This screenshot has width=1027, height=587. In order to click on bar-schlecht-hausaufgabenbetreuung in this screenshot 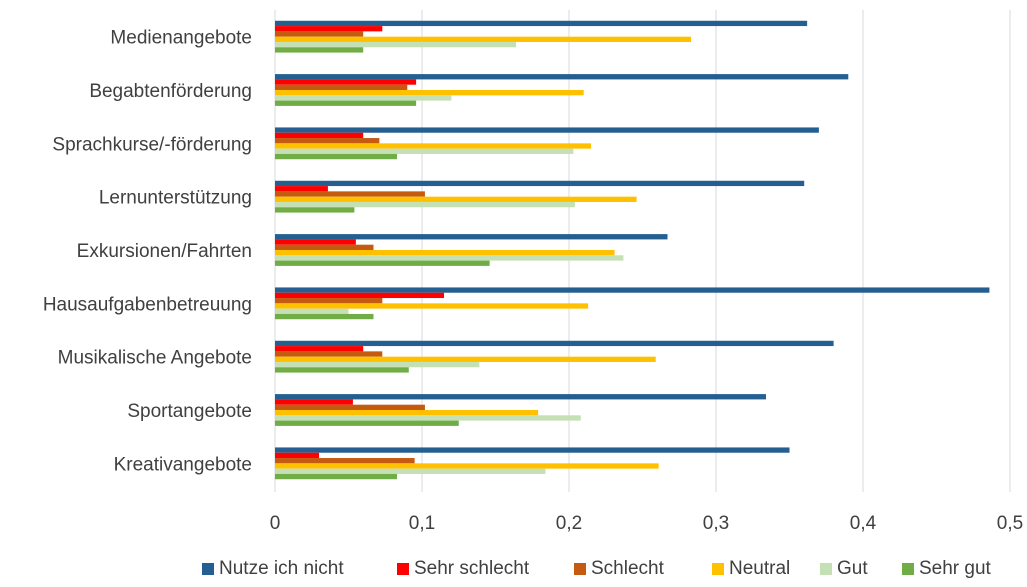, I will do `click(329, 301)`.